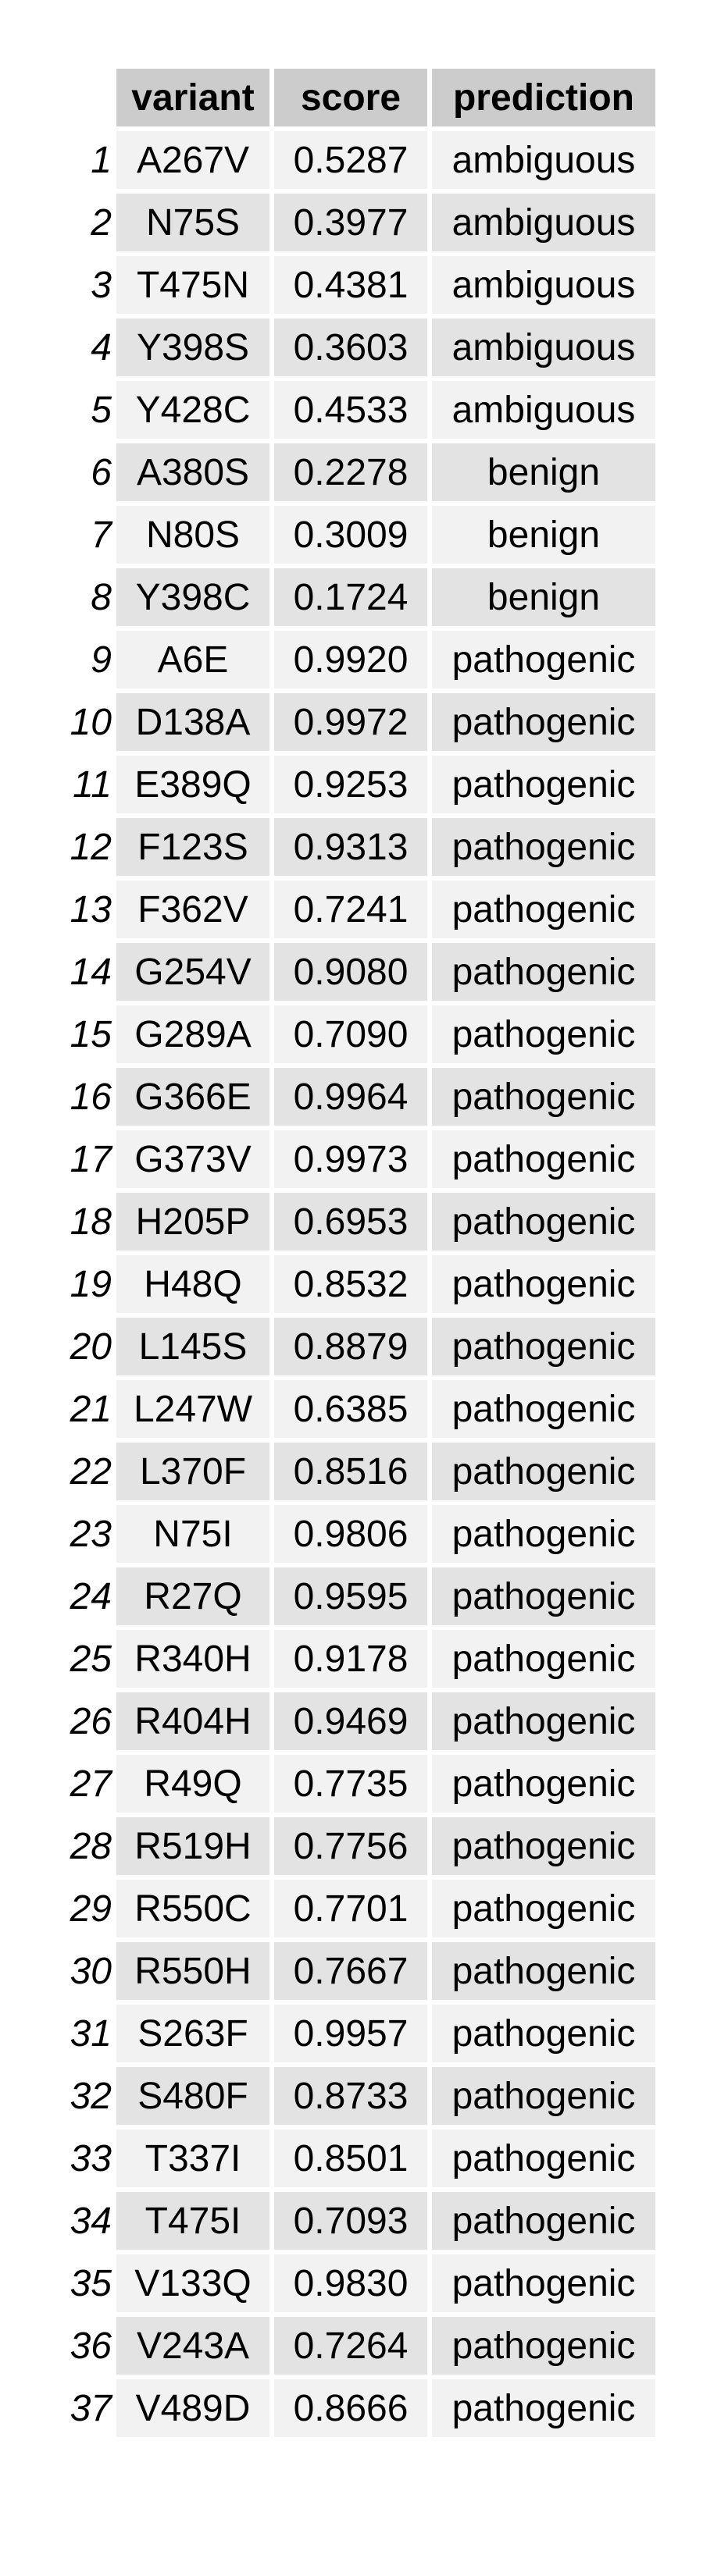 Image resolution: width=703 pixels, height=2576 pixels. I want to click on table-row: 33 T337I 0.8501 pathogenic, so click(359, 2158).